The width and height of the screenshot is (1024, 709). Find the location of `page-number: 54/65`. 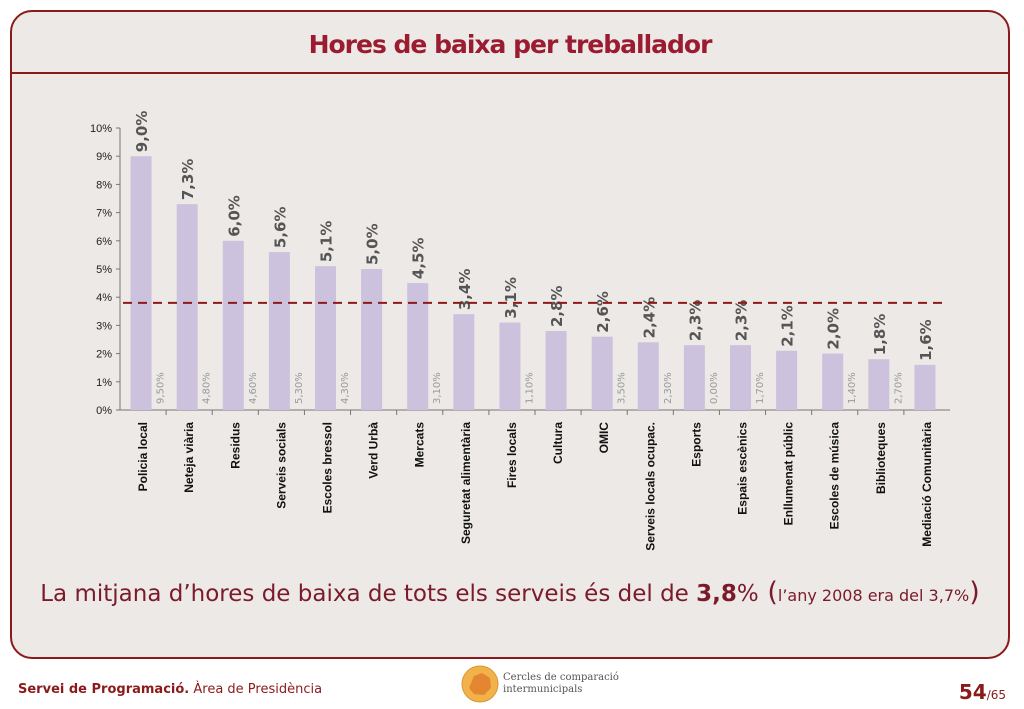

page-number: 54/65 is located at coordinates (982, 692).